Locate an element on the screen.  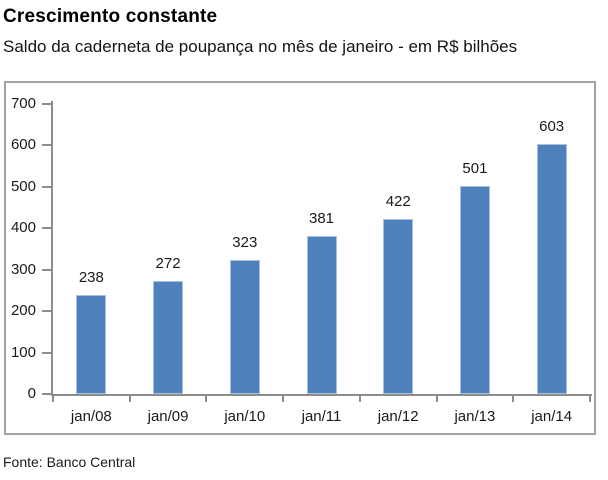
x-category-label: jan/12 is located at coordinates (398, 416).